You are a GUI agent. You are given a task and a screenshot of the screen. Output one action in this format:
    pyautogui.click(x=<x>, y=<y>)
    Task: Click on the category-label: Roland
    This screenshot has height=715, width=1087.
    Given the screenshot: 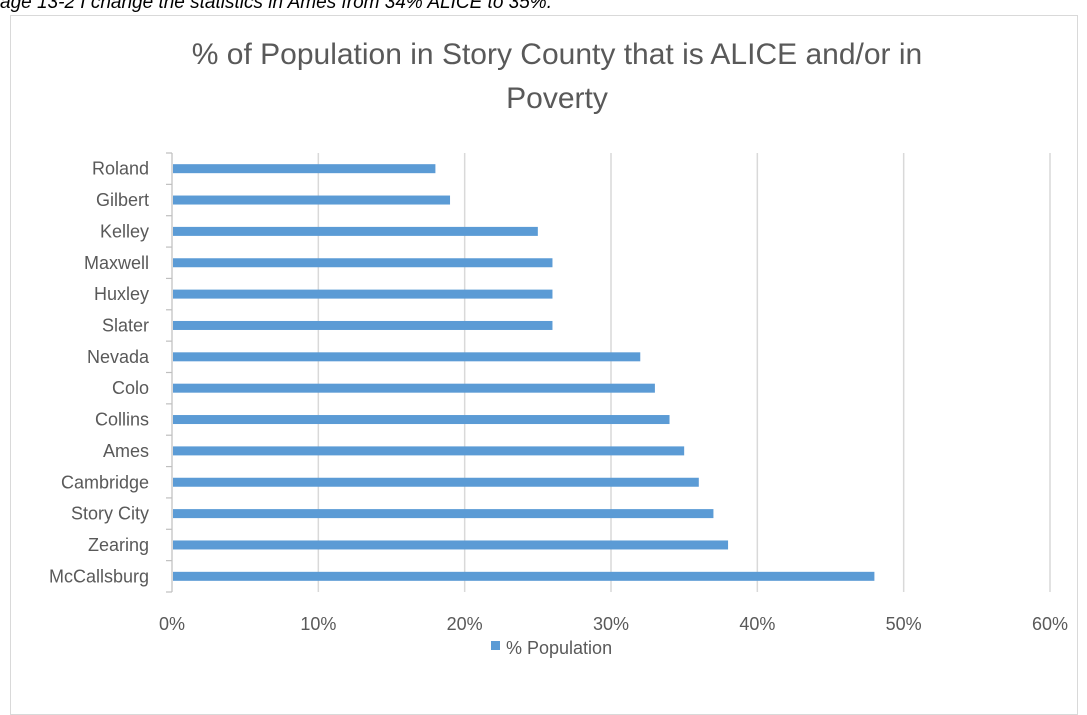 What is the action you would take?
    pyautogui.click(x=120, y=169)
    